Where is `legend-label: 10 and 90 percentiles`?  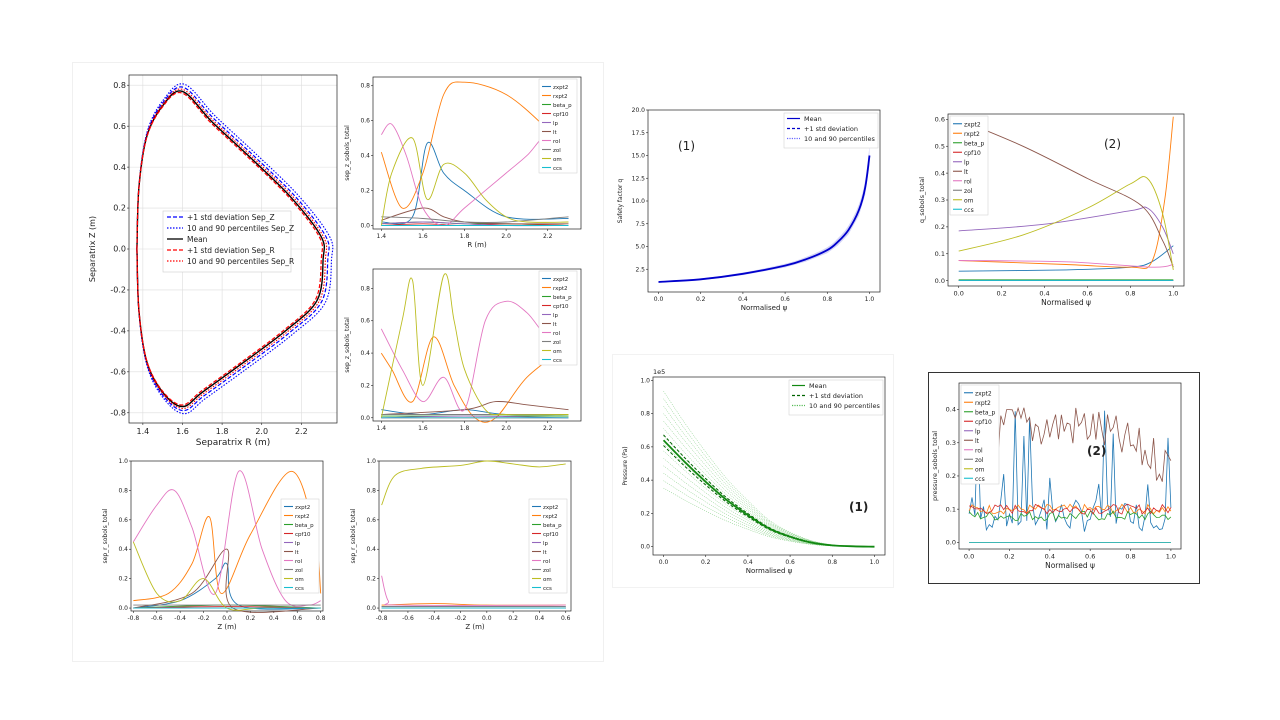 legend-label: 10 and 90 percentiles is located at coordinates (844, 406).